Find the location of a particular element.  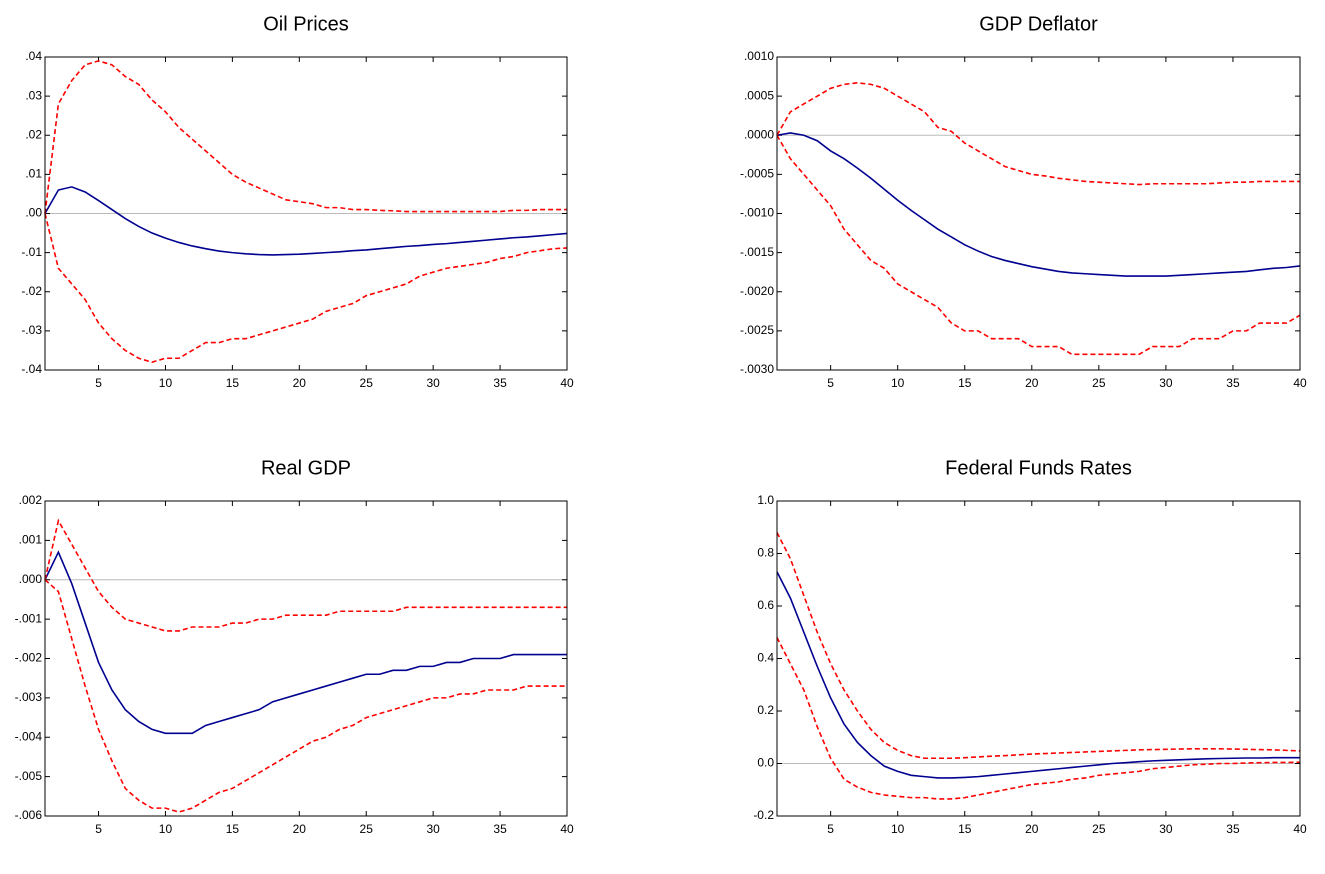

y-tick-label: .001 is located at coordinates (31, 540).